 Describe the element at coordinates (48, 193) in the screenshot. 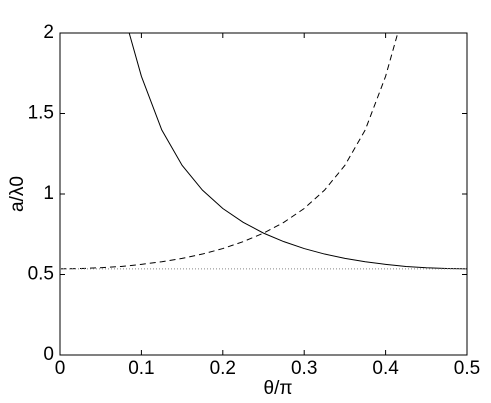

I see `y-tick-label: 1` at that location.